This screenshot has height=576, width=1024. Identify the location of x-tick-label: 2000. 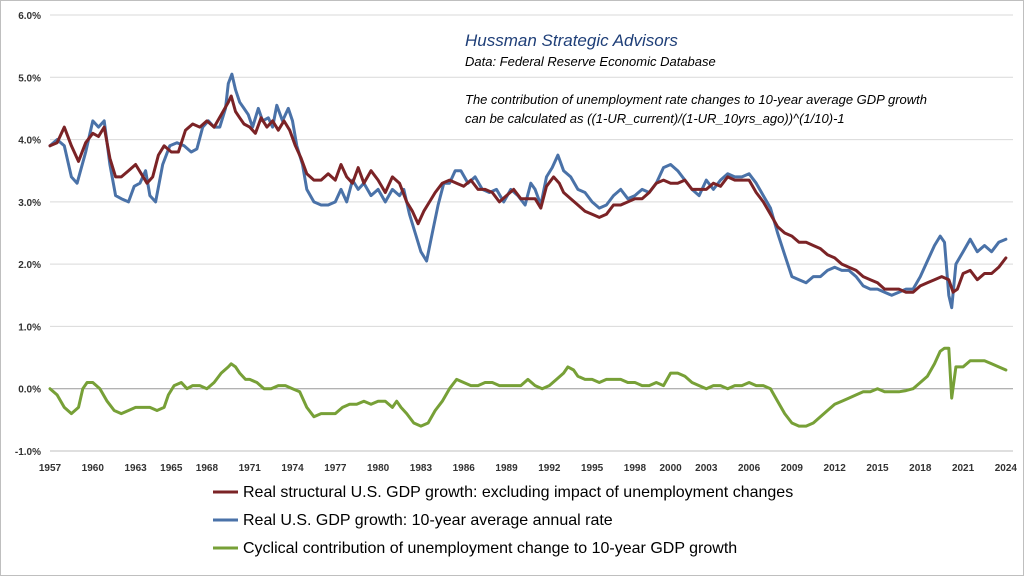
(670, 468).